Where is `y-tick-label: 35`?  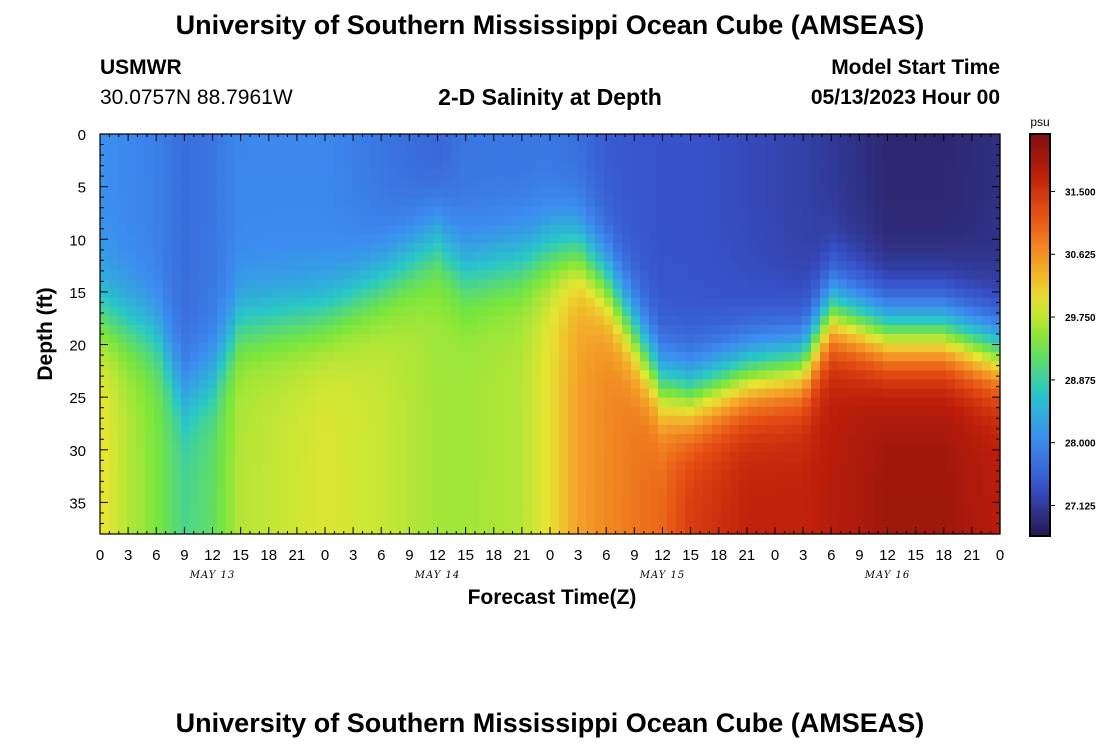
y-tick-label: 35 is located at coordinates (77, 503).